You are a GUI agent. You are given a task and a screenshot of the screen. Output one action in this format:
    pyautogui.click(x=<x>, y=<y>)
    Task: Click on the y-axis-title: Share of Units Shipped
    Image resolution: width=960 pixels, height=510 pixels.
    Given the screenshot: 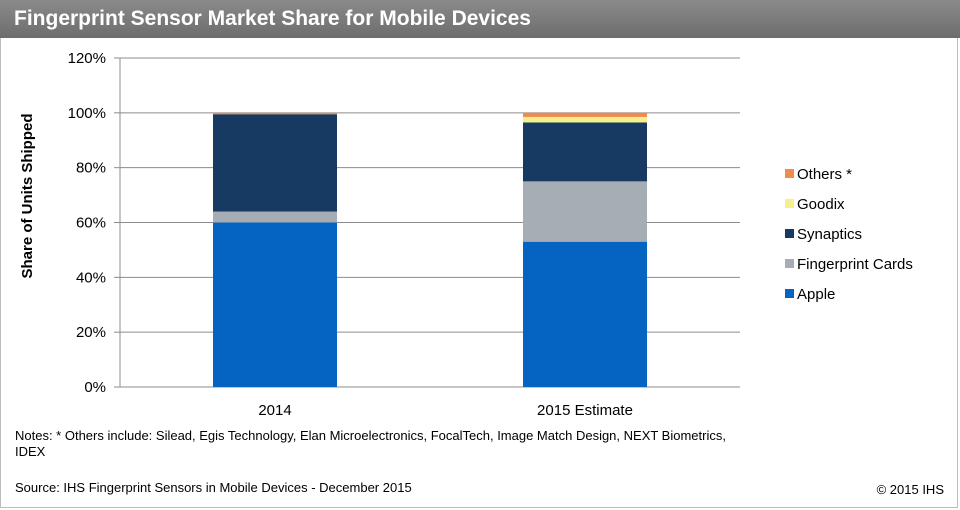 What is the action you would take?
    pyautogui.click(x=27, y=195)
    